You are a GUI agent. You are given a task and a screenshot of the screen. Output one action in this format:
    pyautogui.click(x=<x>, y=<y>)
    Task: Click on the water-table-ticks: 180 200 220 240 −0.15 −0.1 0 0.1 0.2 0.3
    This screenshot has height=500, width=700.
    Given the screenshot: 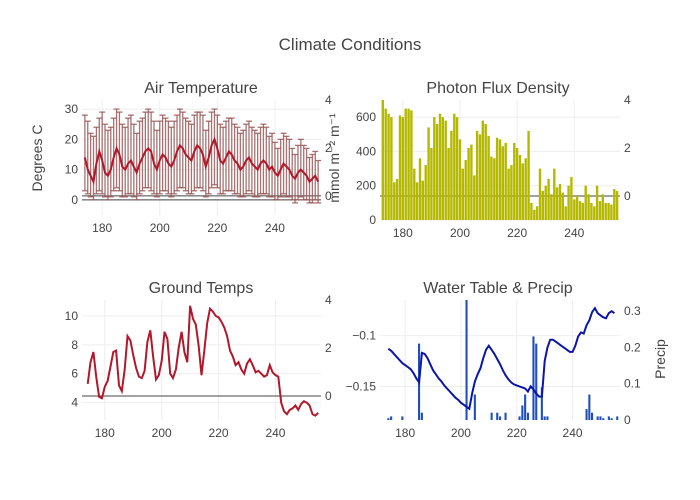 What is the action you would take?
    pyautogui.click(x=493, y=372)
    